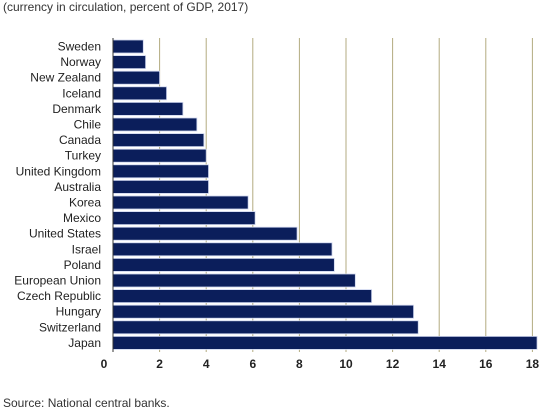  I want to click on category-label: Israel, so click(86, 249).